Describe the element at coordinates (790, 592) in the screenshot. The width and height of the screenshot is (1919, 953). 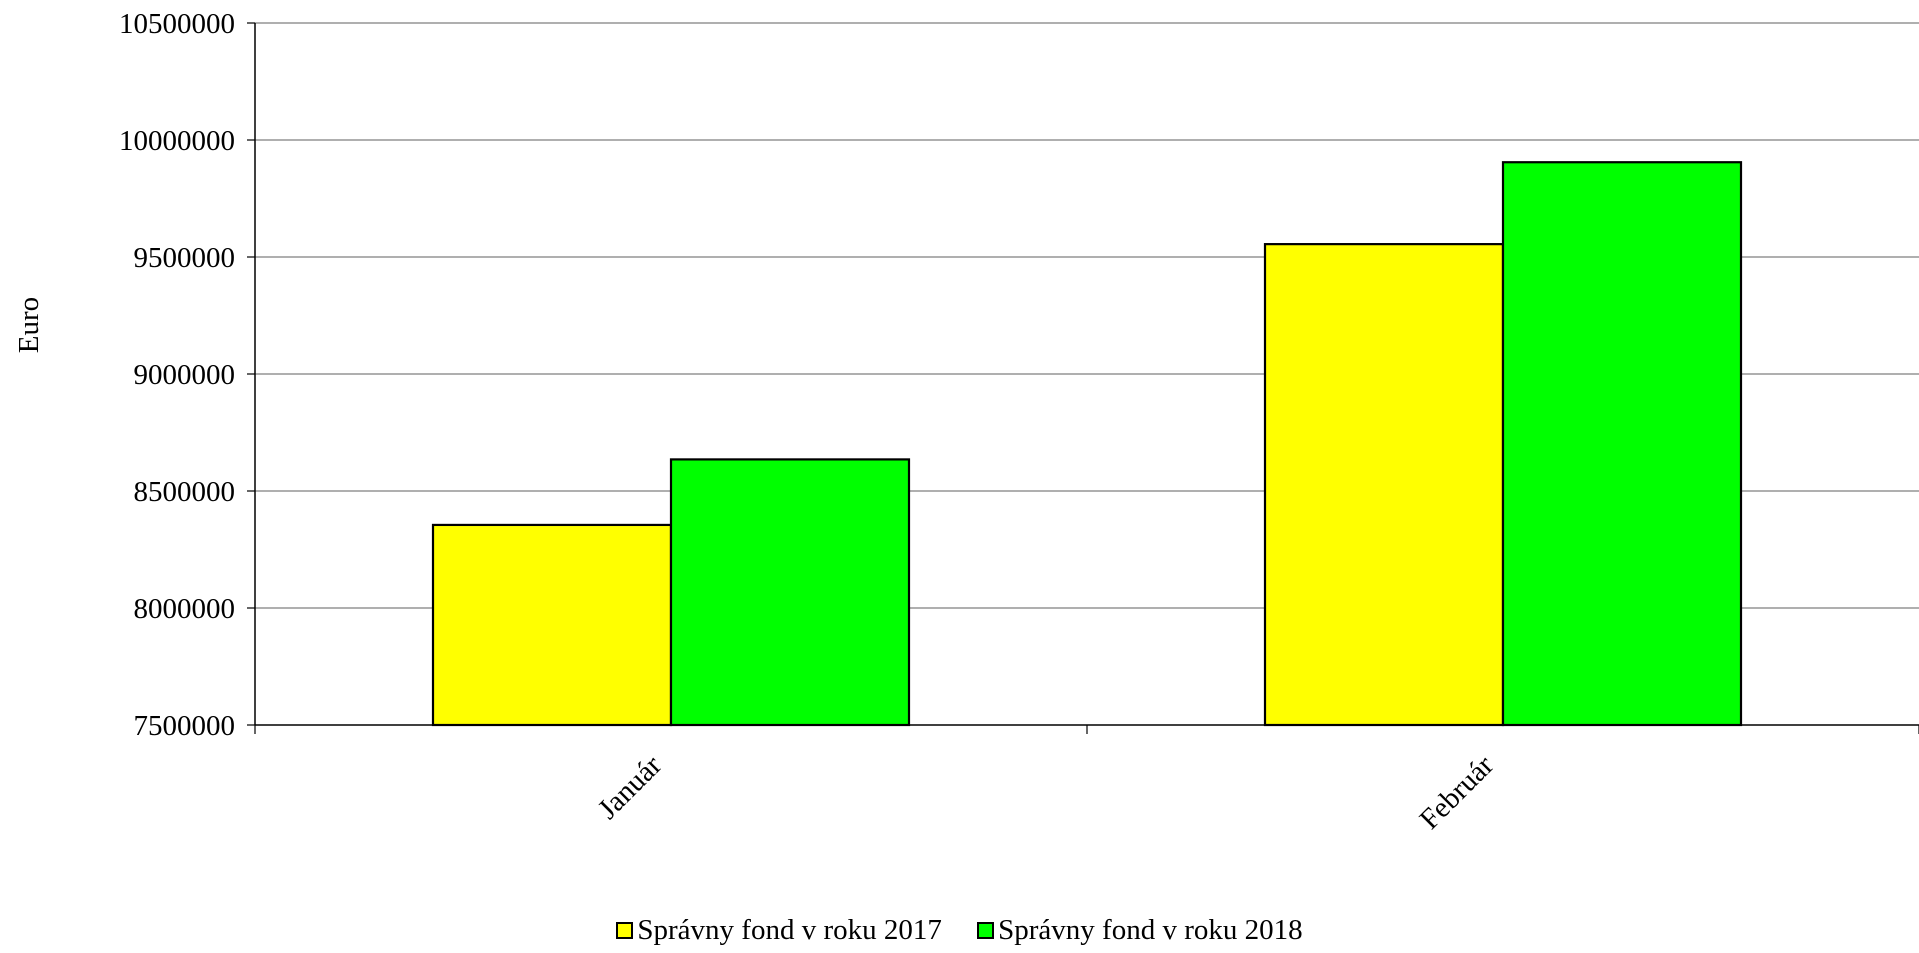
I see `bar-Január-Správny-fond-v-roku-2018` at that location.